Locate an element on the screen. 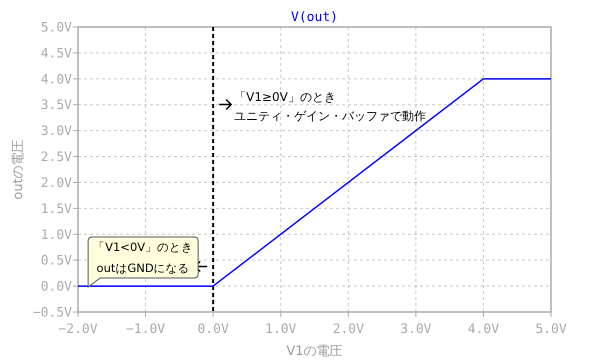 This screenshot has height=361, width=600. y-tick-label: −0.5V is located at coordinates (52, 313).